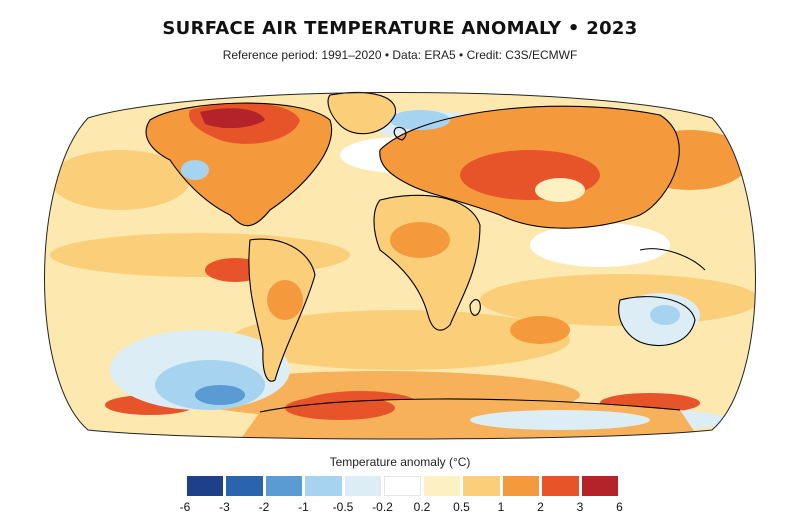  Describe the element at coordinates (400, 28) in the screenshot. I see `map-title: SURFACE AIR TEMPERATURE ANOMALY • 2023` at that location.